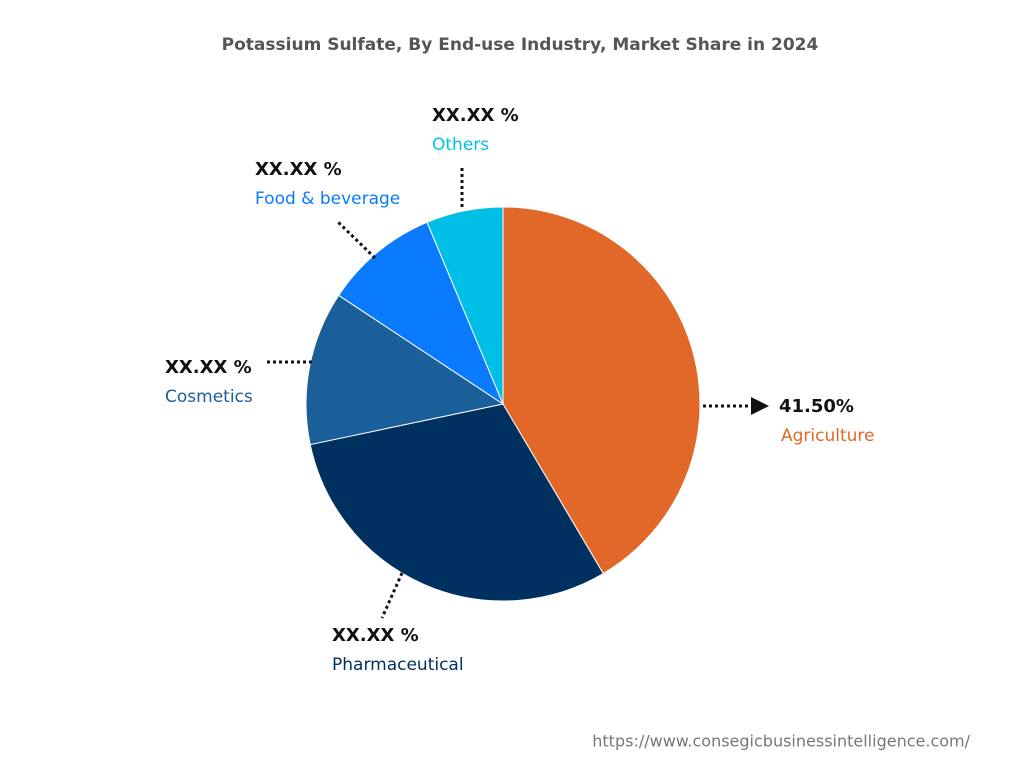 This screenshot has height=768, width=1024. Describe the element at coordinates (460, 145) in the screenshot. I see `category-label: Others` at that location.